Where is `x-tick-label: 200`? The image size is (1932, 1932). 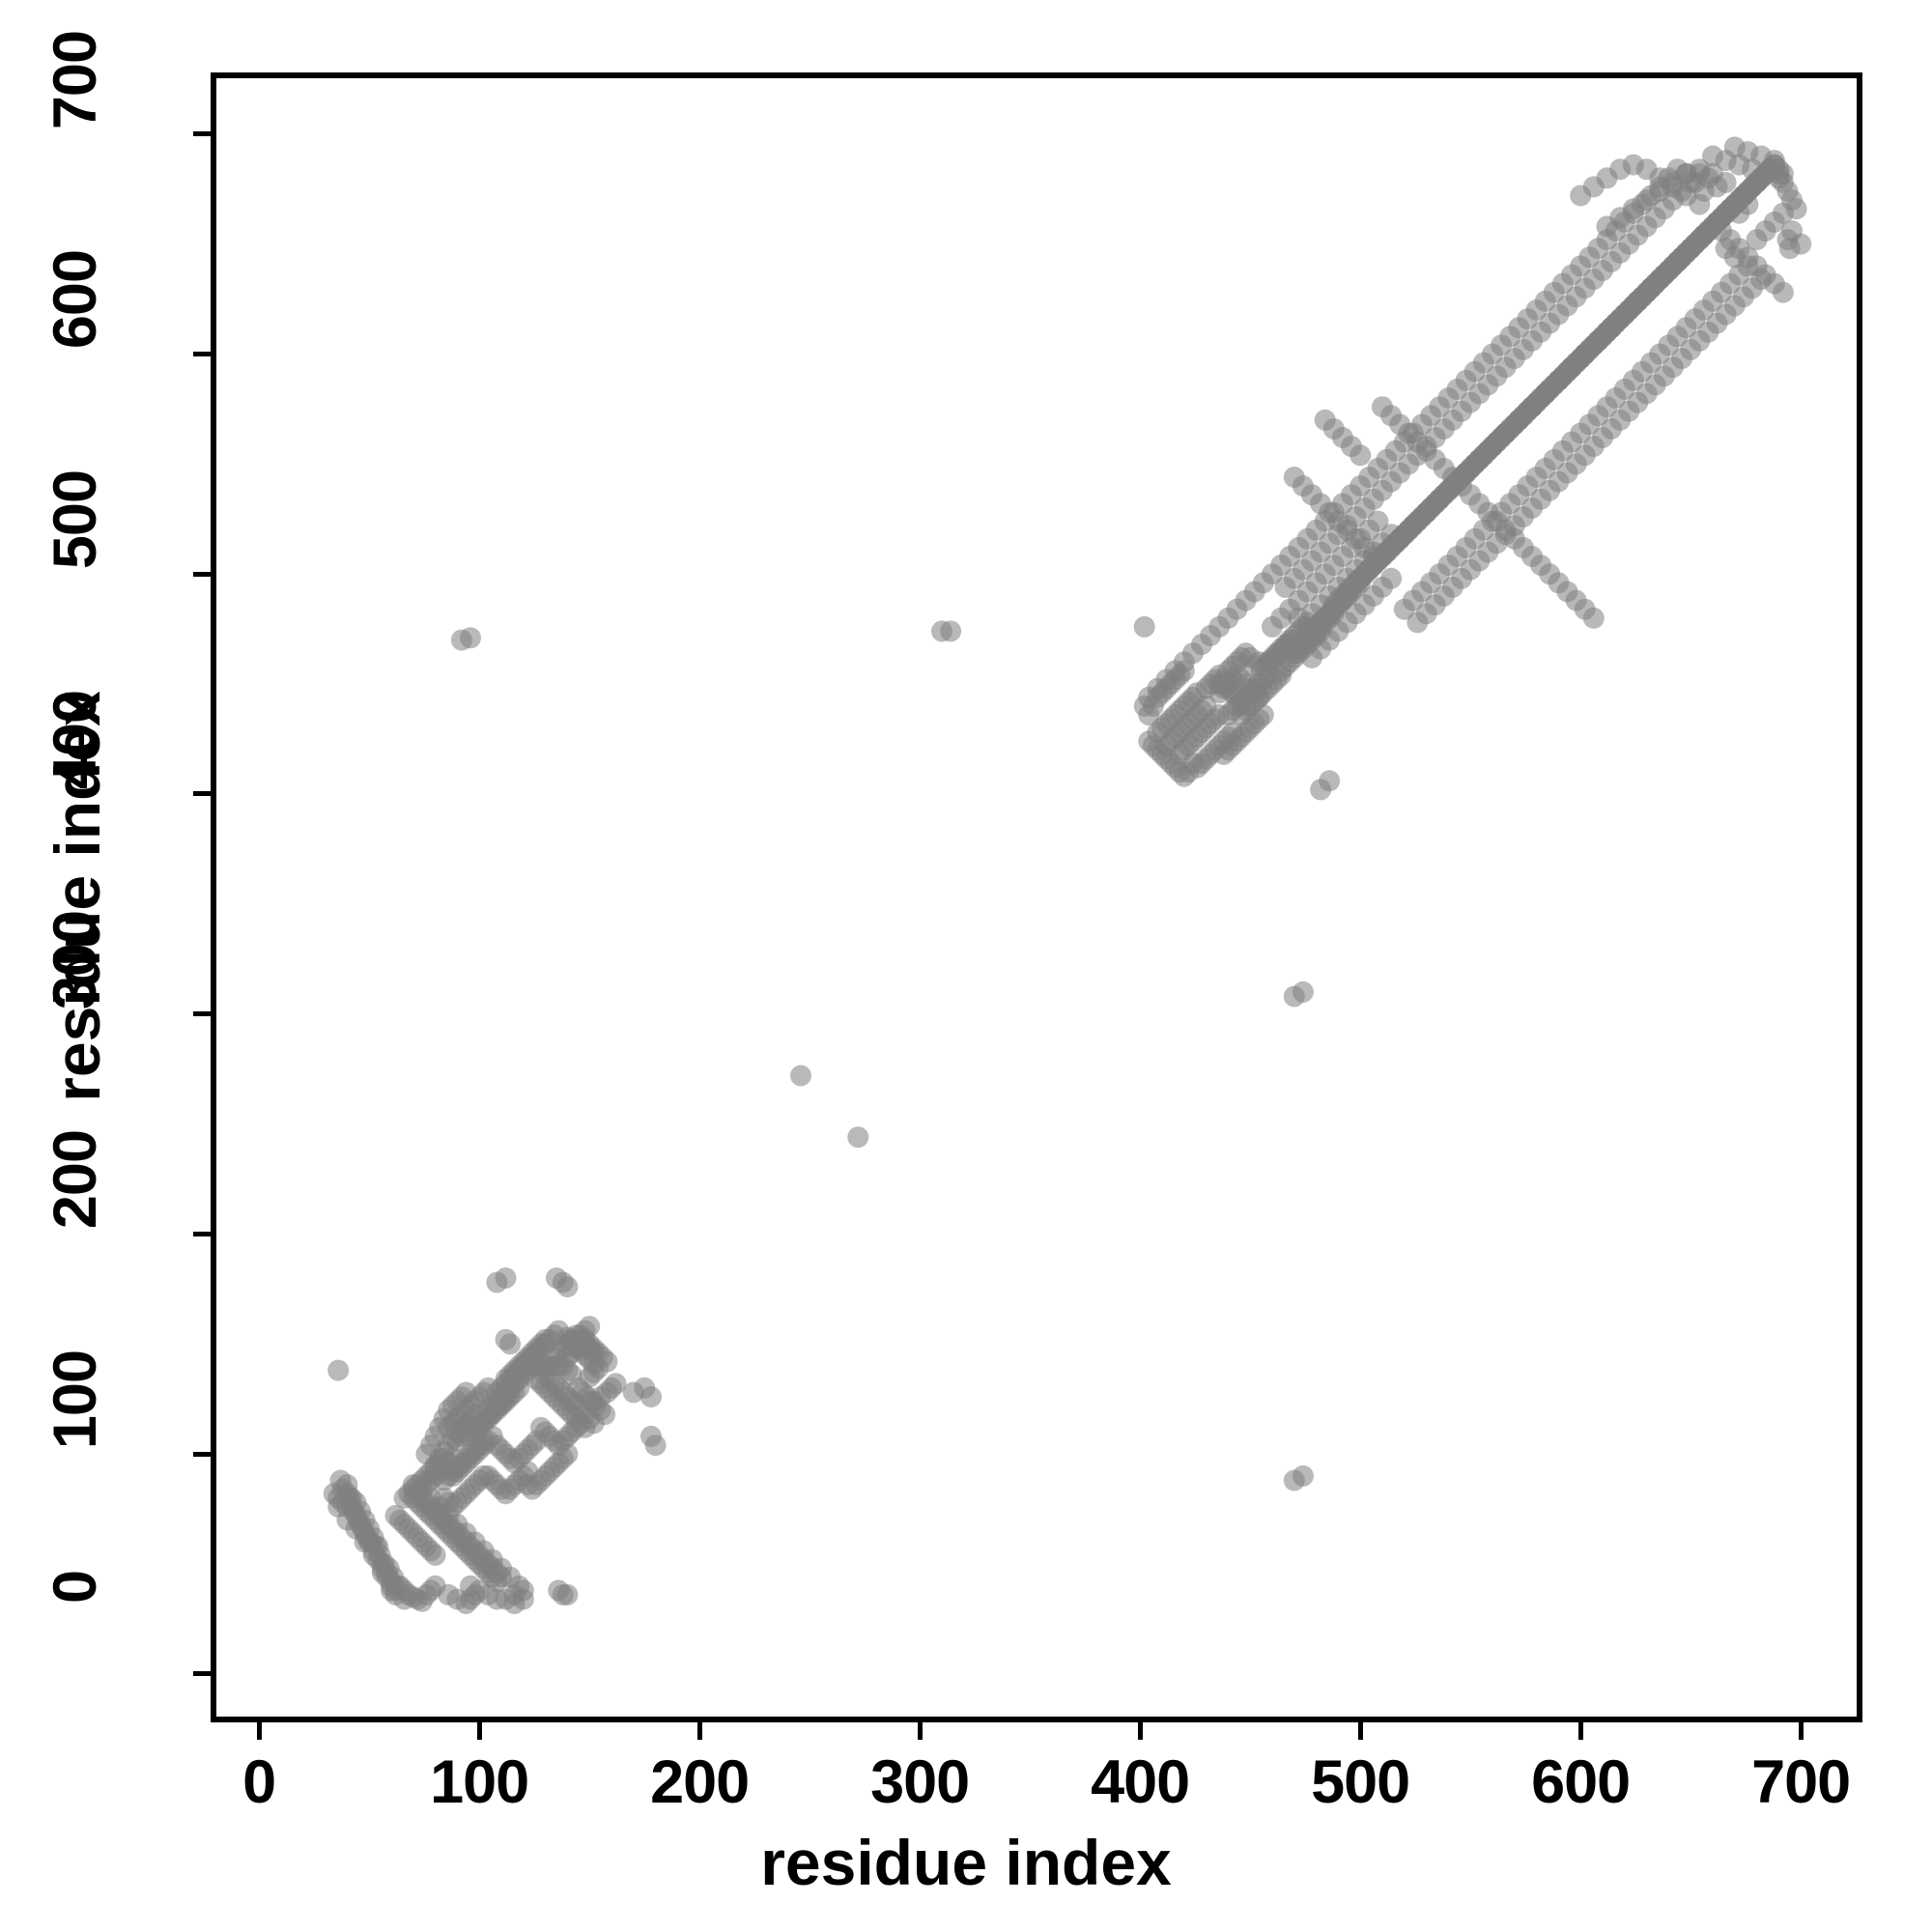 x-tick-label: 200 is located at coordinates (700, 1782).